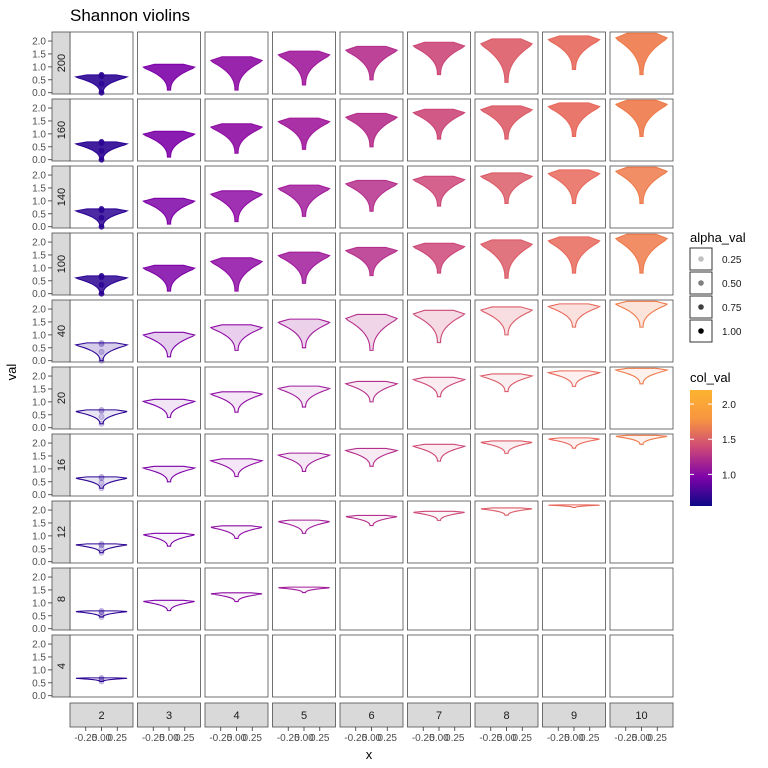  Describe the element at coordinates (101, 716) in the screenshot. I see `column-strip-label: 2` at that location.